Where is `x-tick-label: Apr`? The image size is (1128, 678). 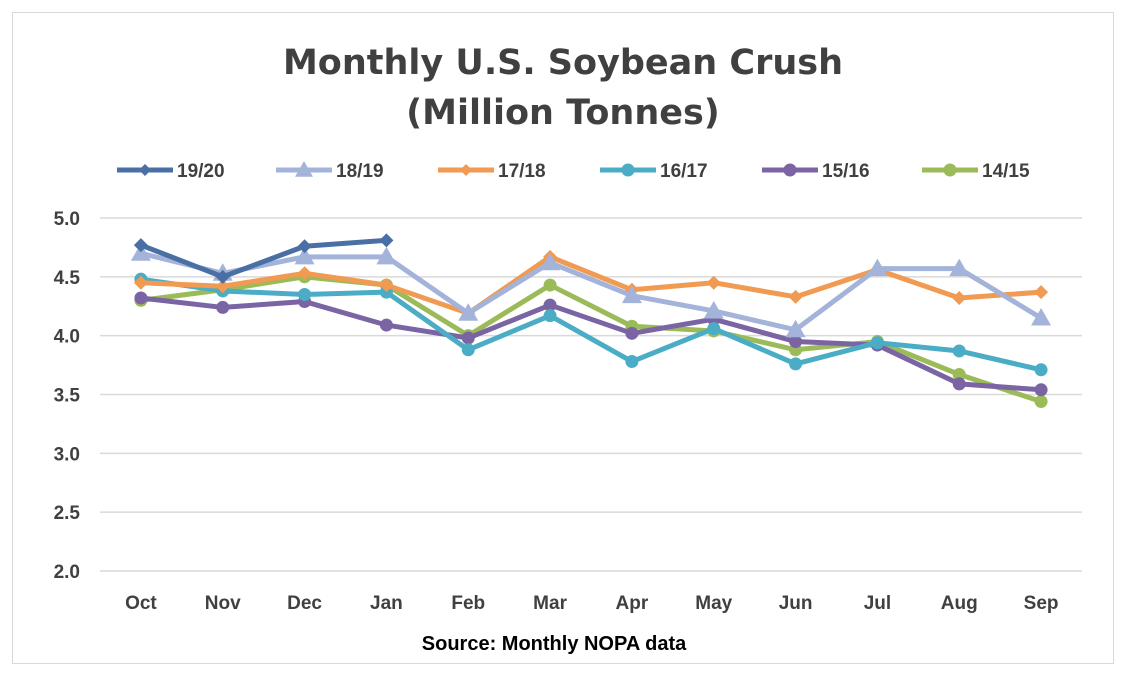 x-tick-label: Apr is located at coordinates (632, 603).